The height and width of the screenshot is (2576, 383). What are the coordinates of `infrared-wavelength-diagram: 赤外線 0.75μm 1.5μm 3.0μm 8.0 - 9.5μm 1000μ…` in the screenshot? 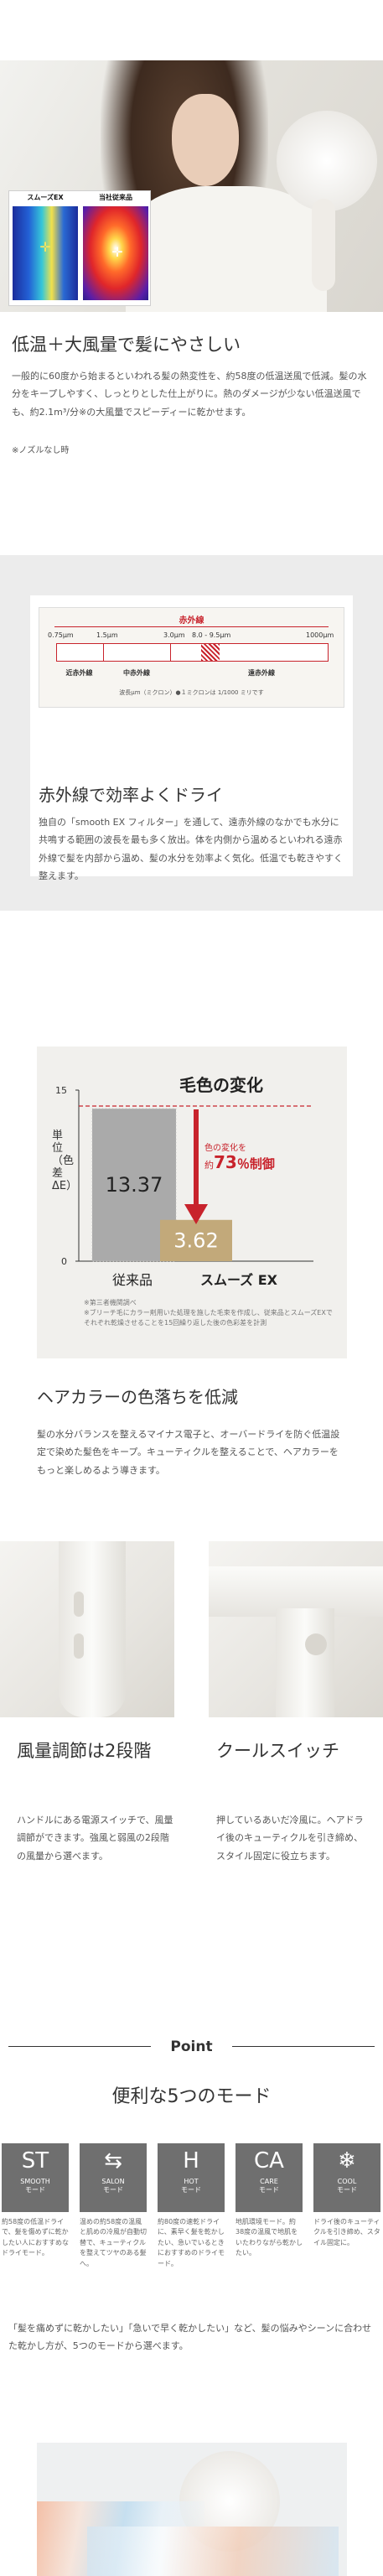 It's located at (192, 657).